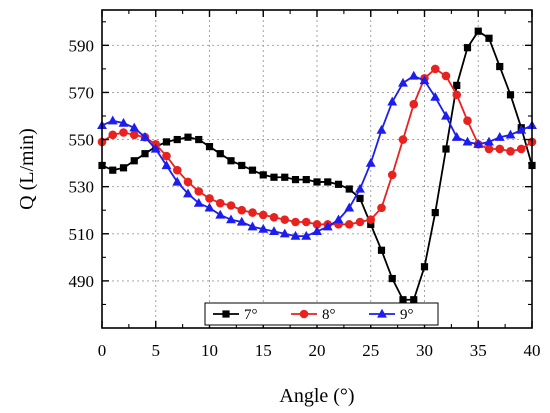 The height and width of the screenshot is (413, 550). What do you see at coordinates (251, 315) in the screenshot?
I see `legend-label: 7°` at bounding box center [251, 315].